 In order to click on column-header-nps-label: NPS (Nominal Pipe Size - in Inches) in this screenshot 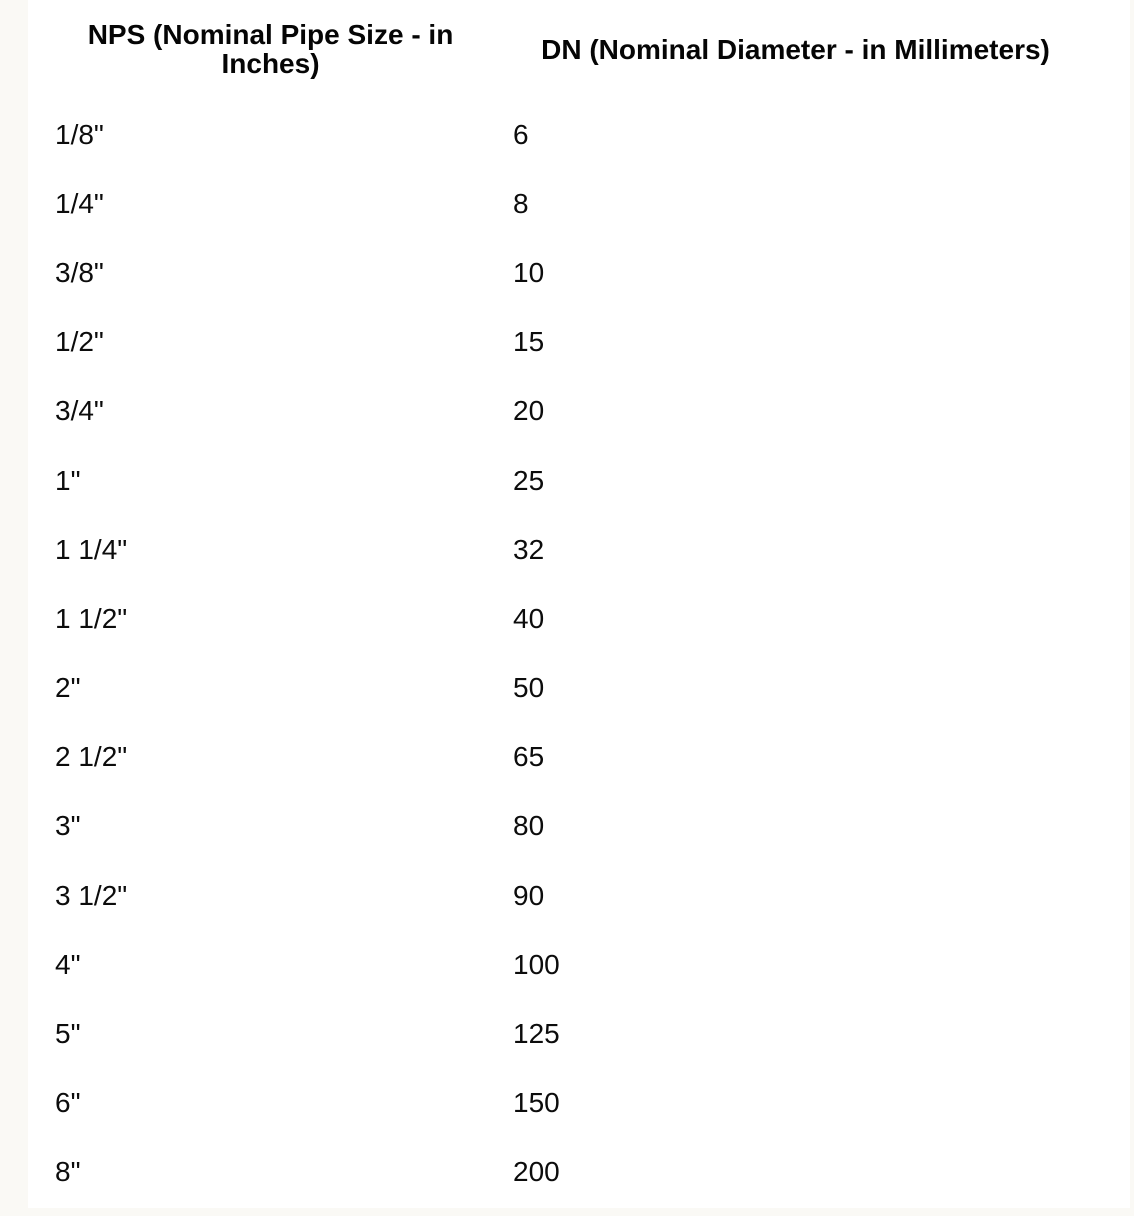, I will do `click(270, 49)`.